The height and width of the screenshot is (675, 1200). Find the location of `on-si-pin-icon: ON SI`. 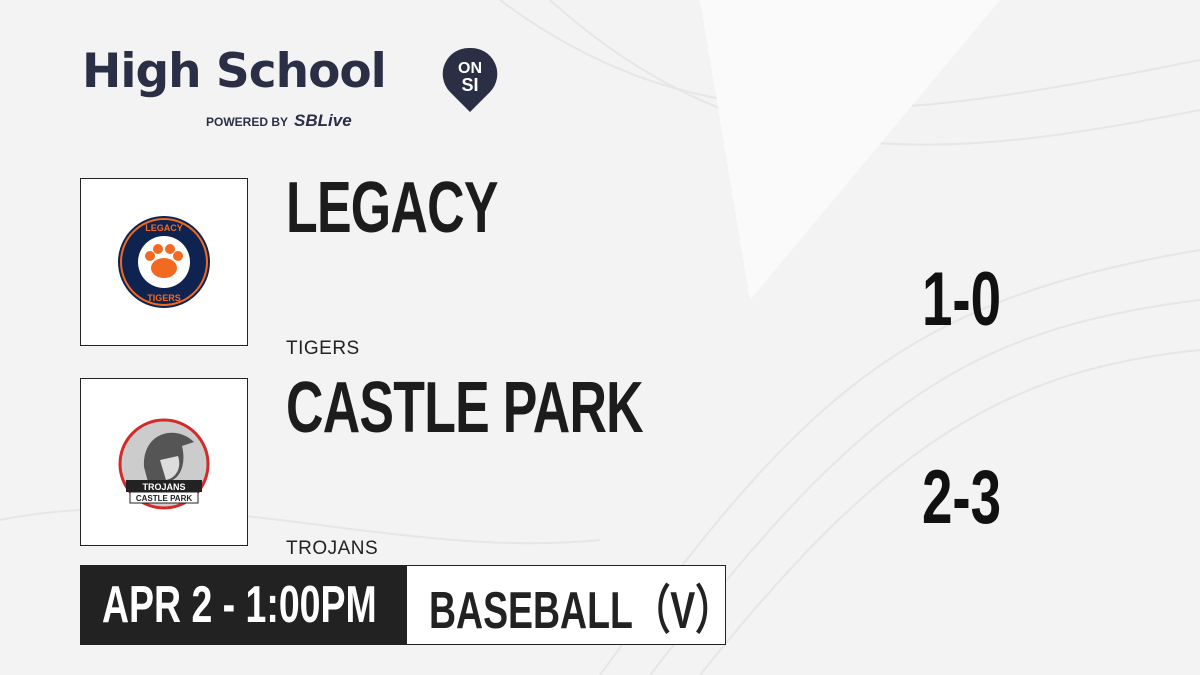

on-si-pin-icon: ON SI is located at coordinates (470, 80).